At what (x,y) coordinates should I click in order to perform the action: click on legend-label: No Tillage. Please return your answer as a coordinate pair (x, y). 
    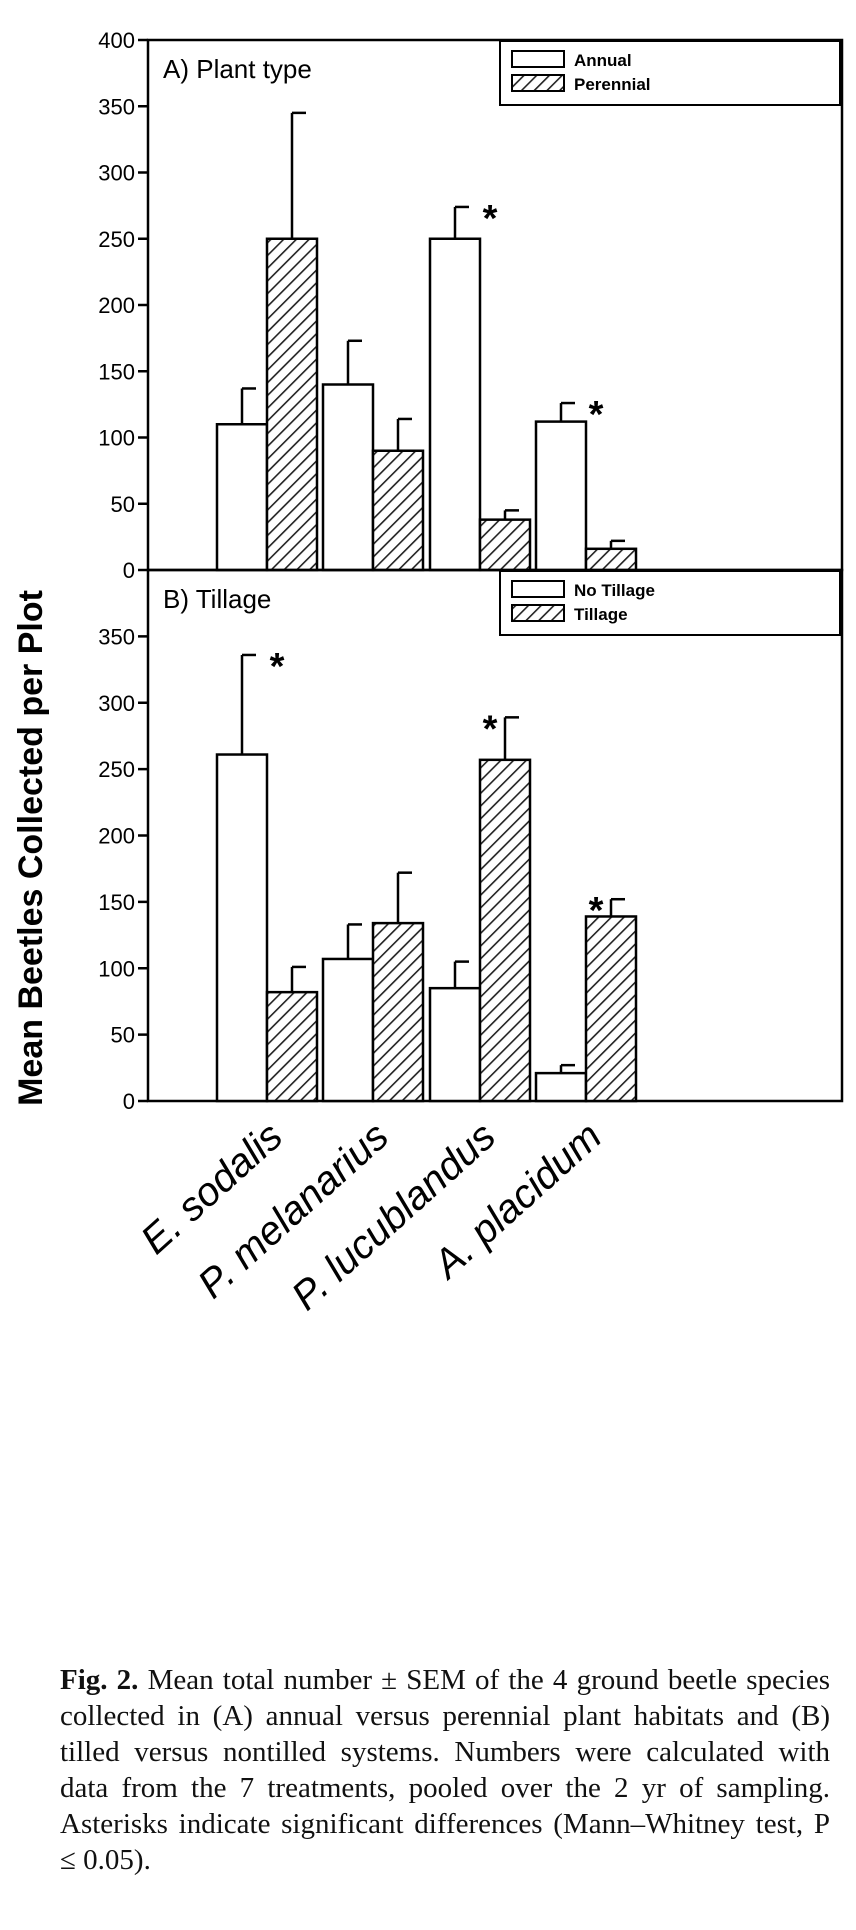
    Looking at the image, I should click on (614, 590).